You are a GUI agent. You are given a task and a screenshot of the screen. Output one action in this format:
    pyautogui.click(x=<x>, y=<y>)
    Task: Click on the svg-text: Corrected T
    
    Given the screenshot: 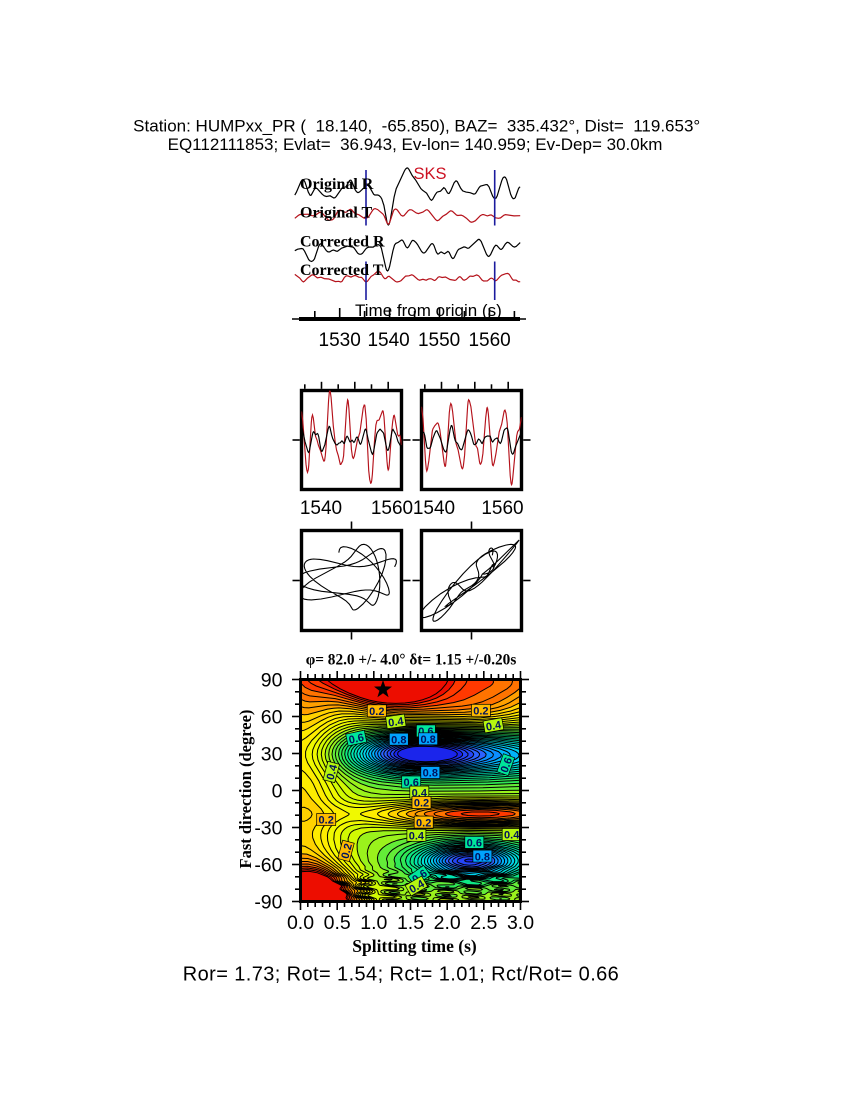 What is the action you would take?
    pyautogui.click(x=342, y=270)
    